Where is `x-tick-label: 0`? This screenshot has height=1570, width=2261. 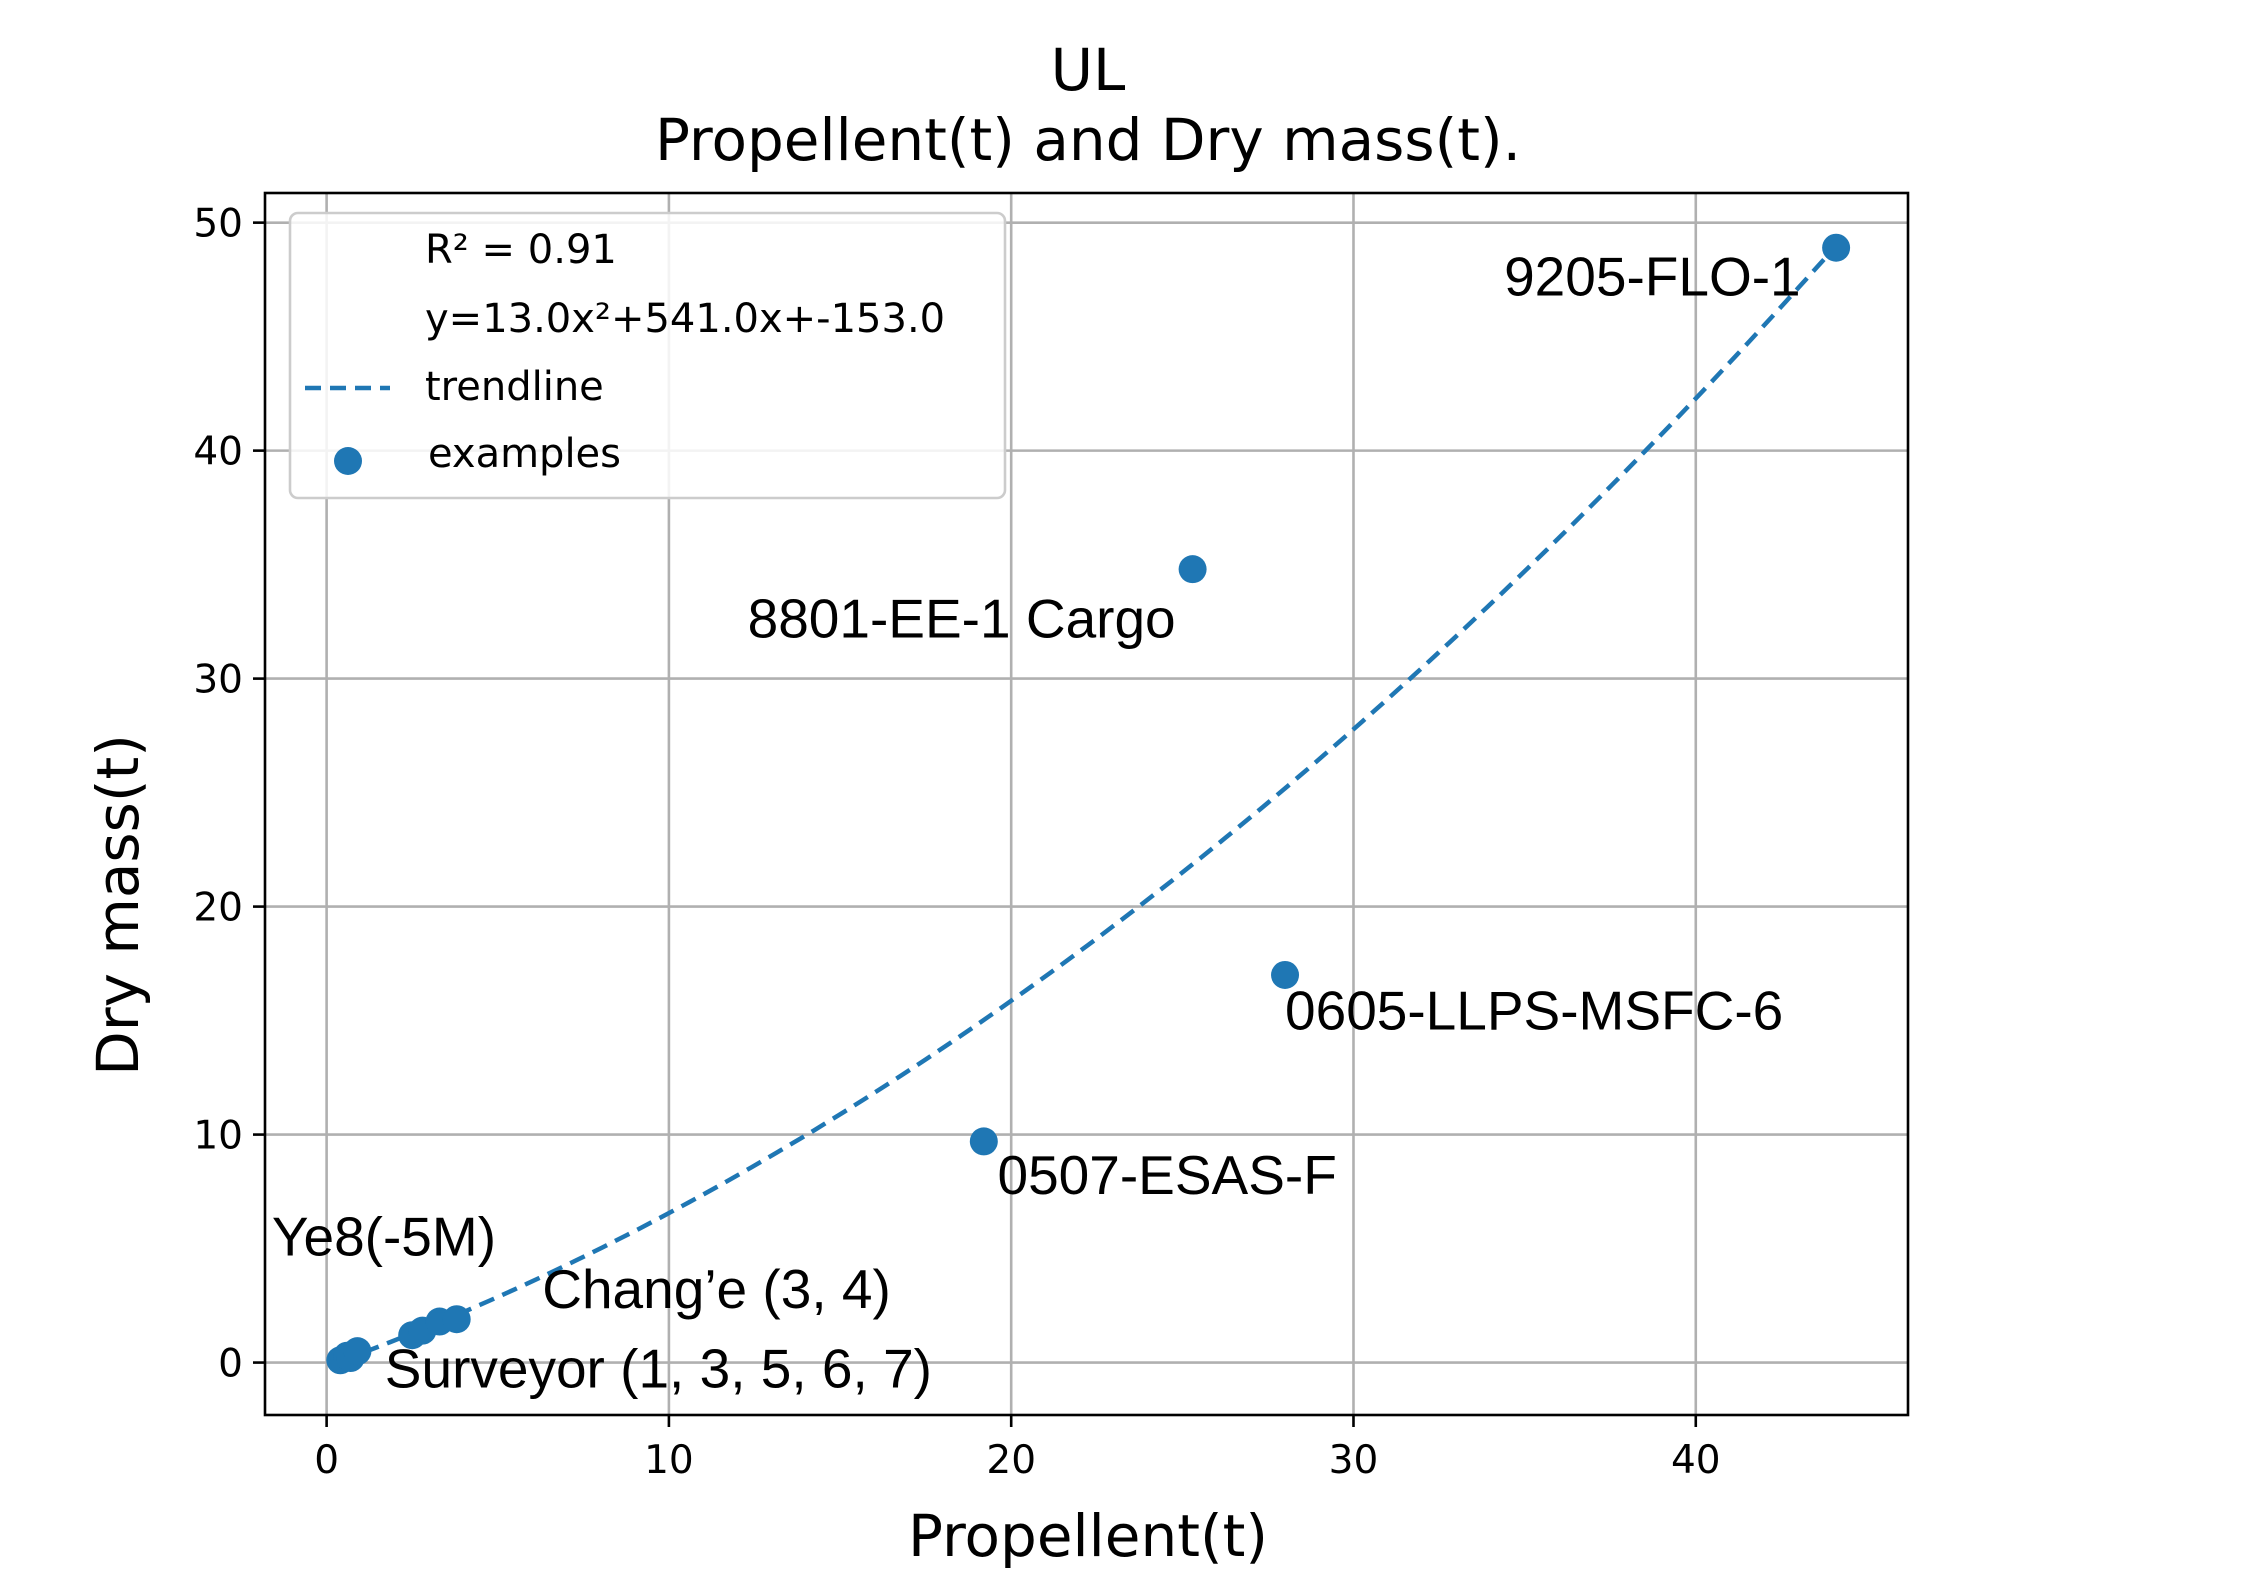
x-tick-label: 0 is located at coordinates (326, 1460).